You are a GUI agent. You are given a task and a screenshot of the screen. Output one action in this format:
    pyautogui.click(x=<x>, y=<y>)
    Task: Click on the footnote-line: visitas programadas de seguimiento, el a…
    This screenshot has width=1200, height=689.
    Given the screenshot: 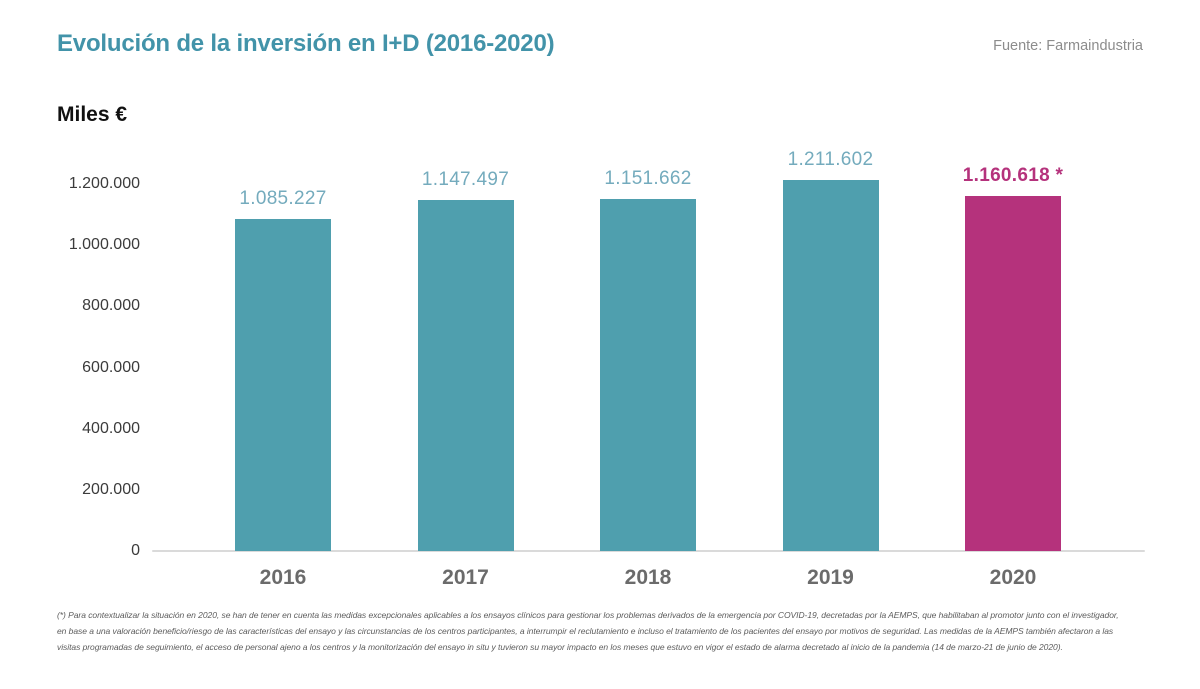 What is the action you would take?
    pyautogui.click(x=560, y=647)
    